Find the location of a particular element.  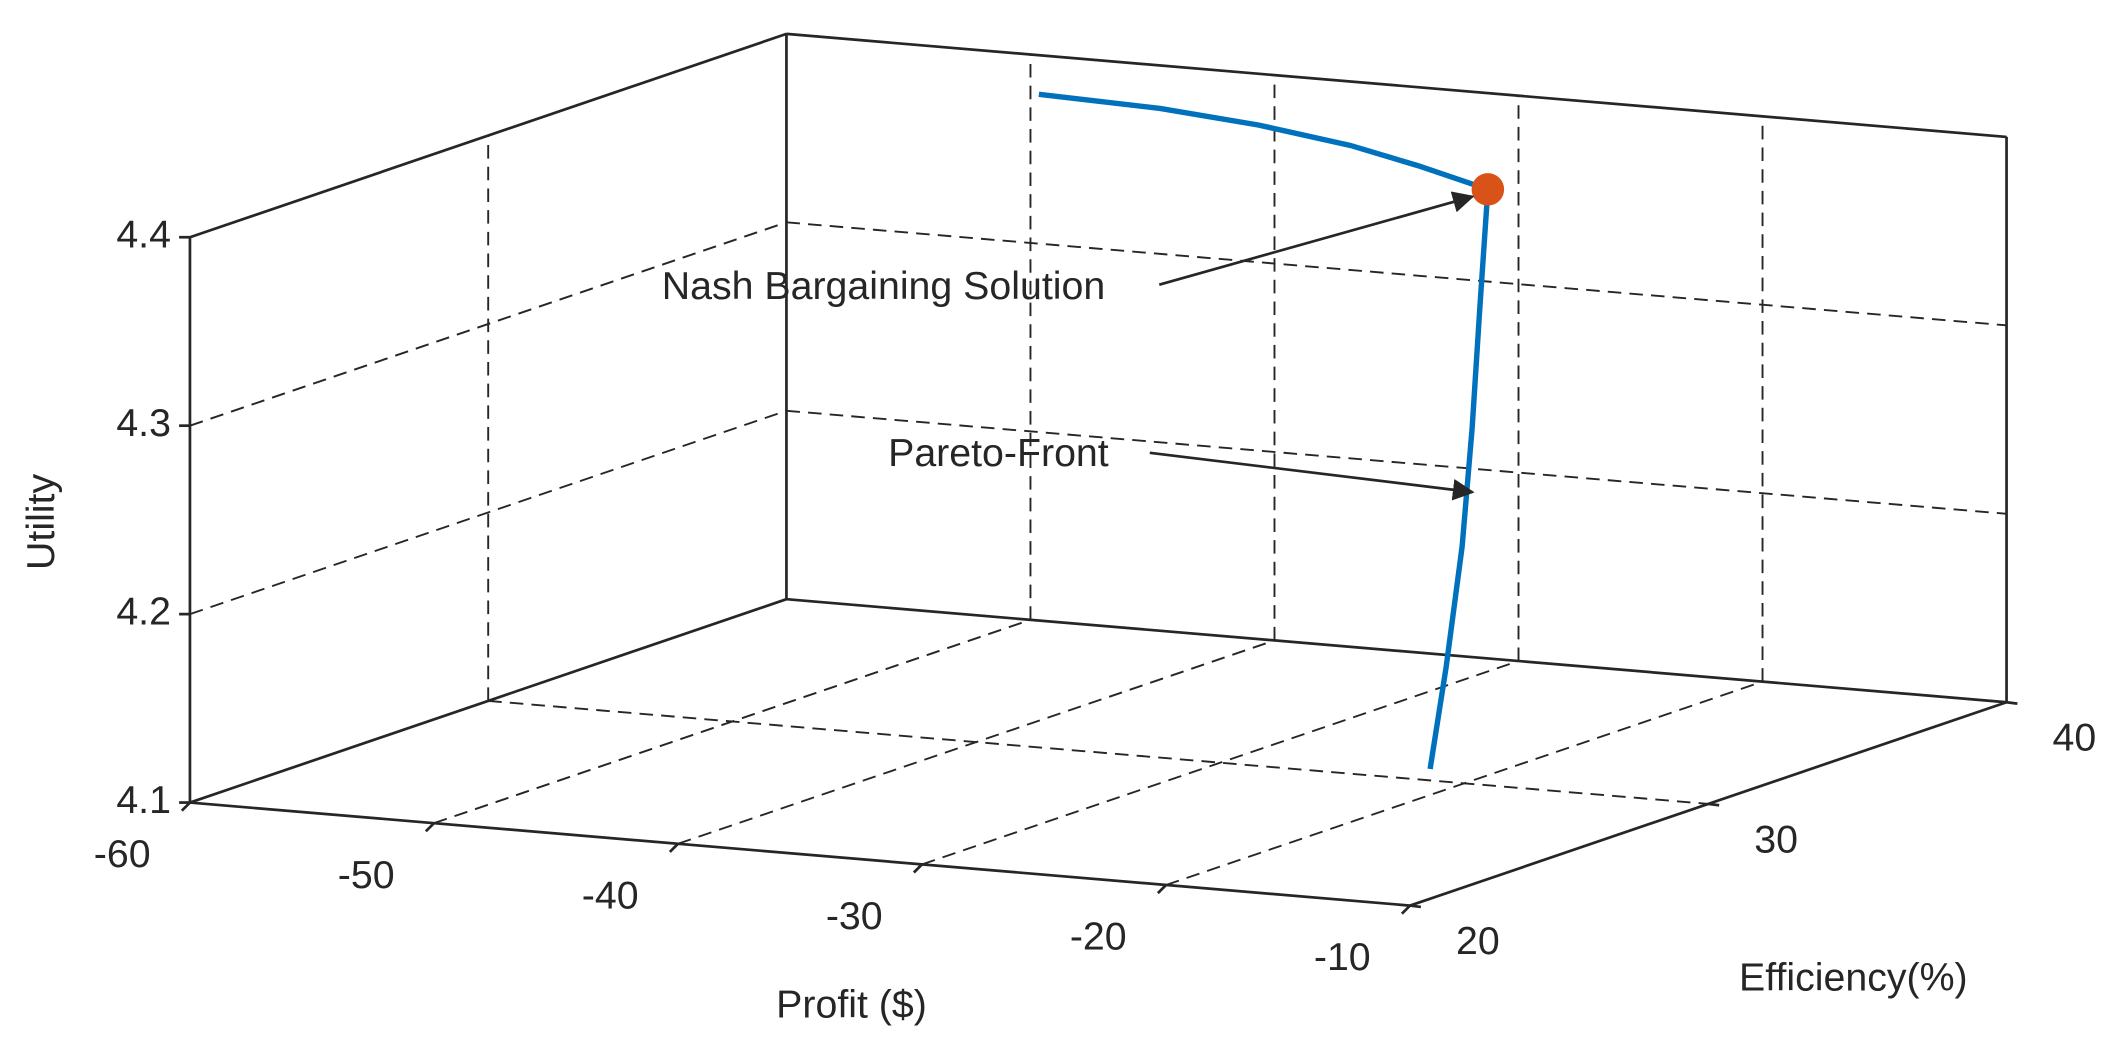

highlight-point is located at coordinates (1488, 189).